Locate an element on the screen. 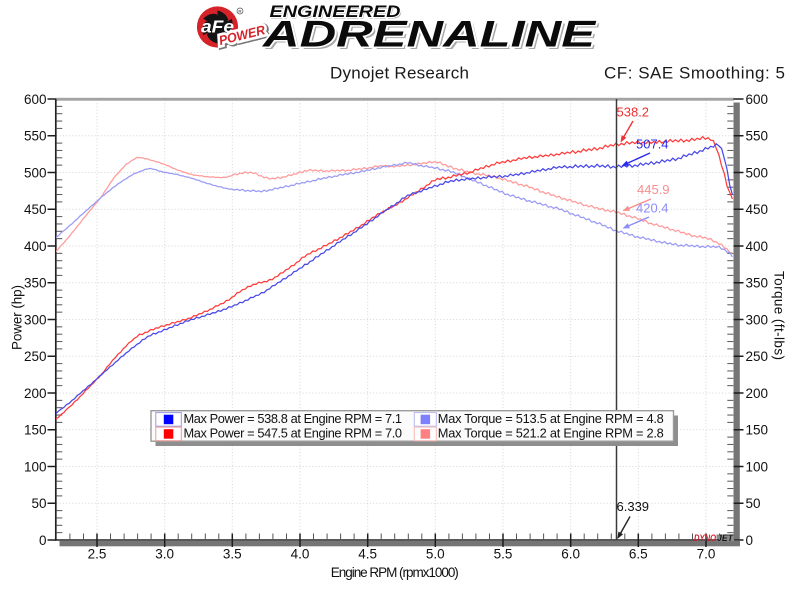  svg-text: DYNO is located at coordinates (705, 538).